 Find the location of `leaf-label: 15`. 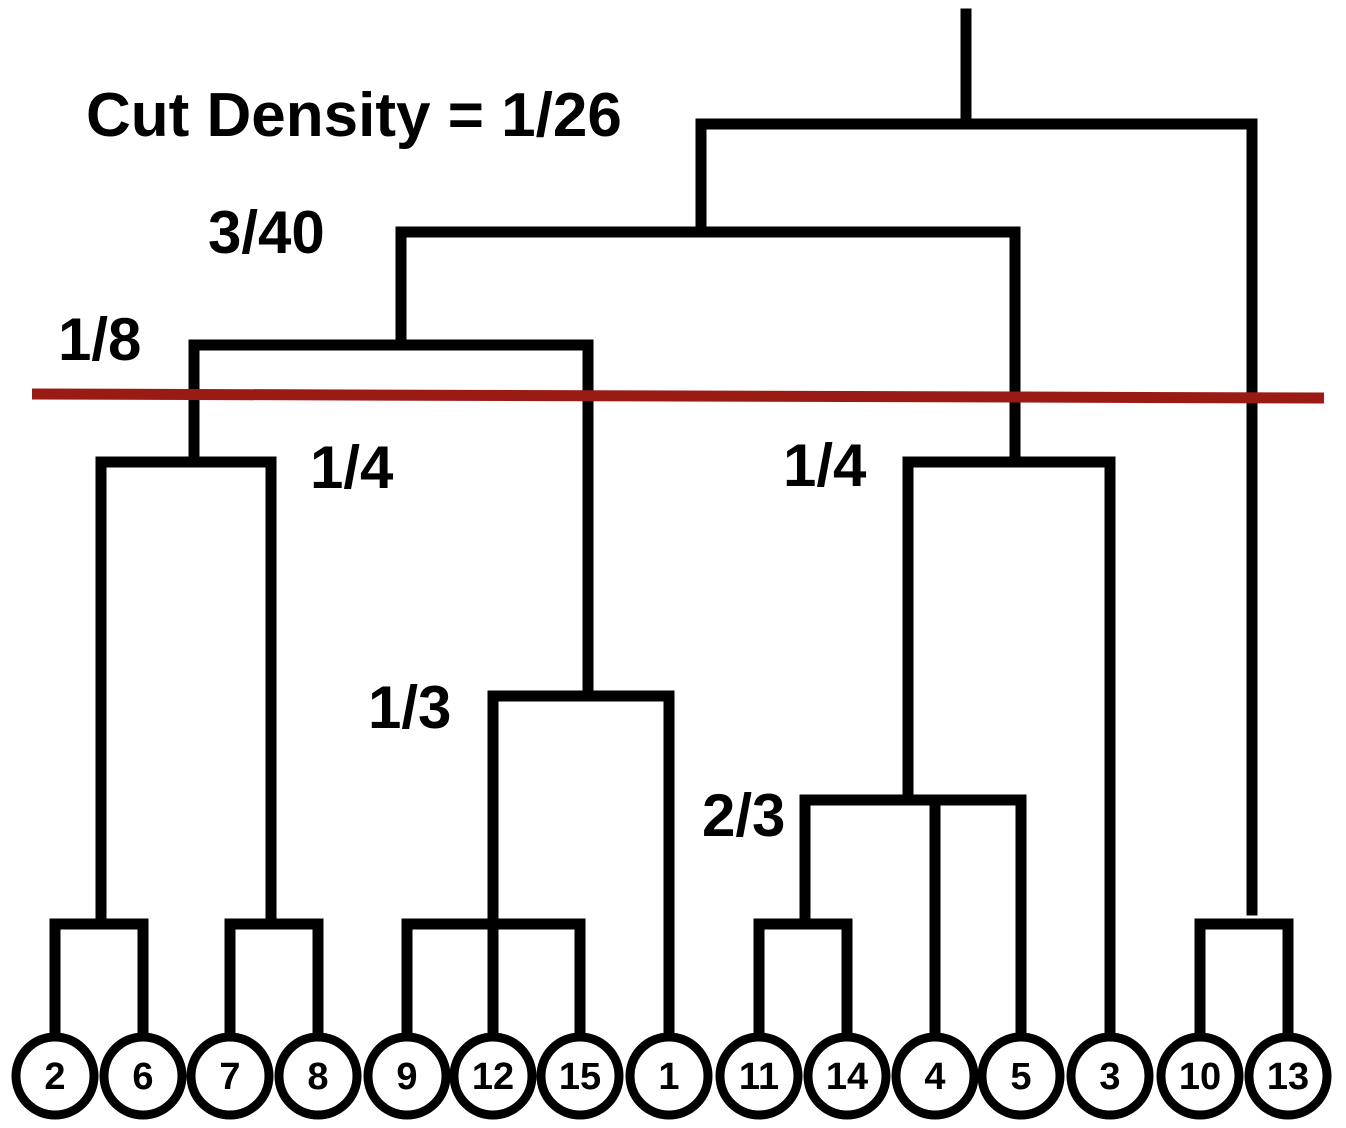

leaf-label: 15 is located at coordinates (580, 1077).